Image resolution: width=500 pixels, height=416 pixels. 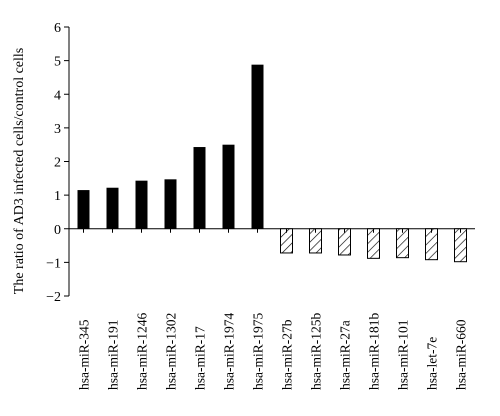 What do you see at coordinates (57, 95) in the screenshot?
I see `y-tick-label: 4` at bounding box center [57, 95].